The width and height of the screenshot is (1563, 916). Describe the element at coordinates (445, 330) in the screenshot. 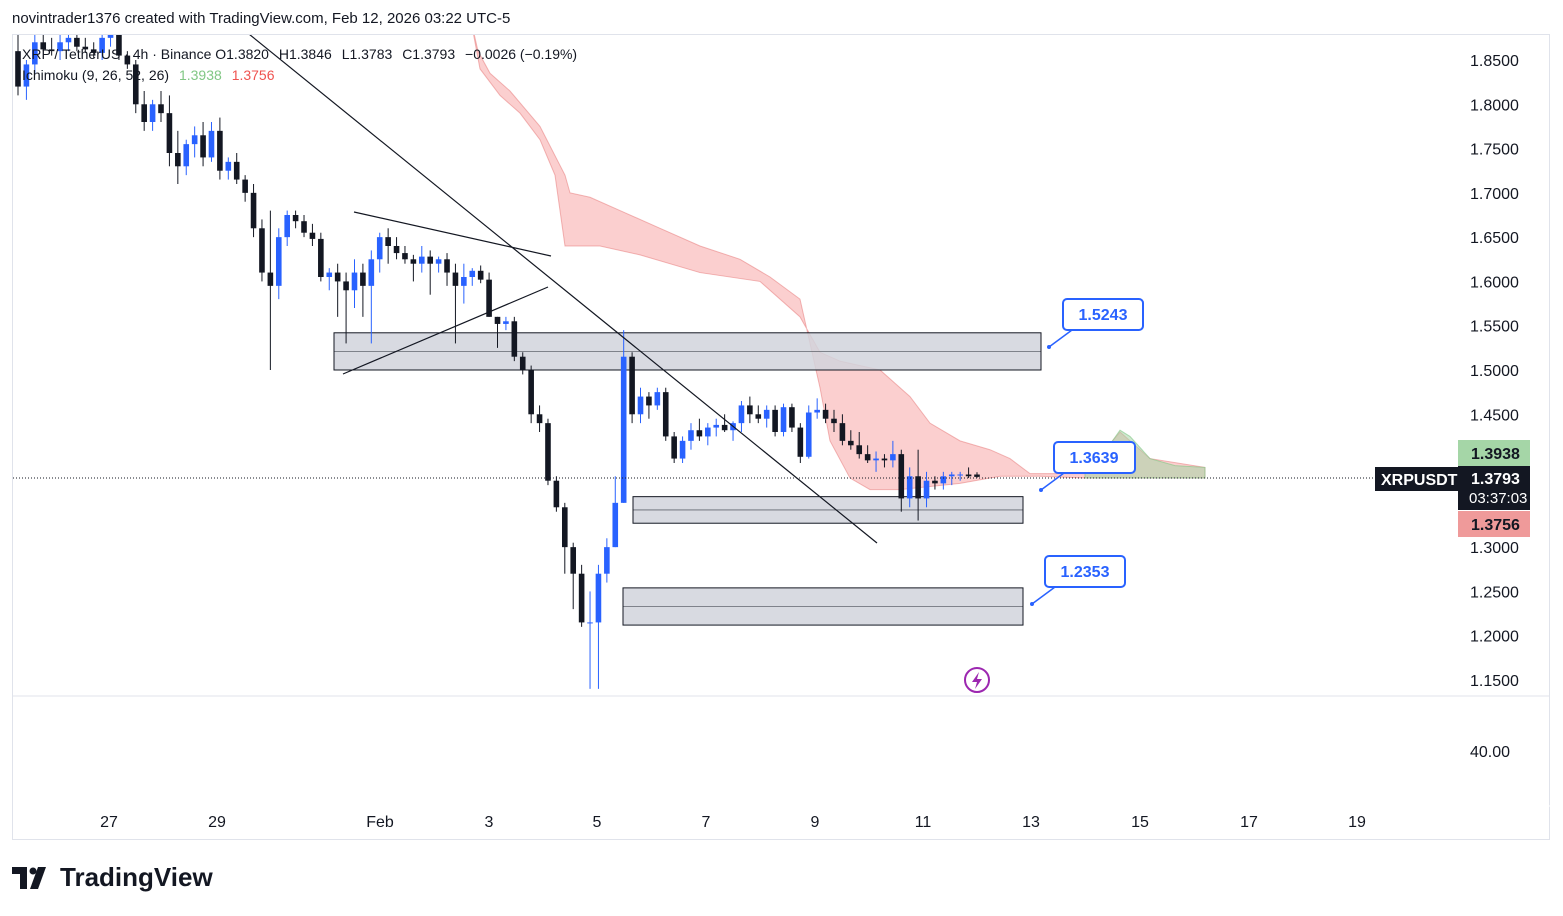

I see `triangle-lower-line` at that location.